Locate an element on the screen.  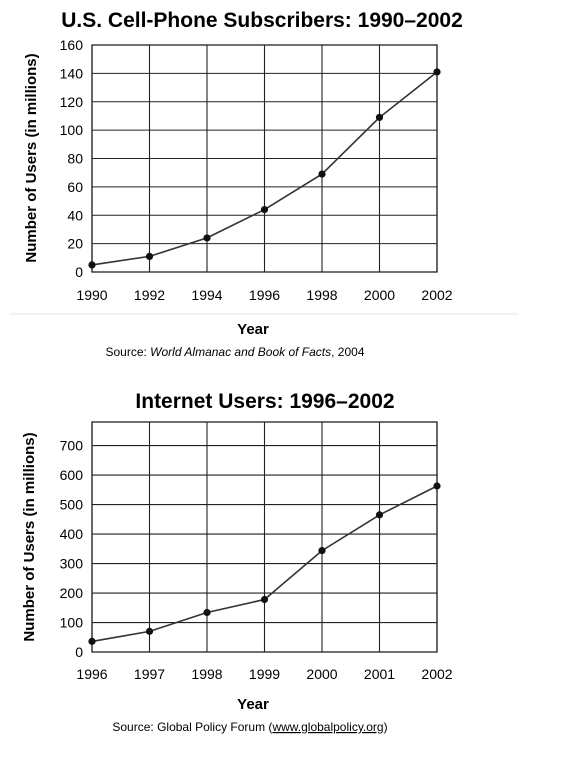
c1-point-1990 is located at coordinates (92, 265).